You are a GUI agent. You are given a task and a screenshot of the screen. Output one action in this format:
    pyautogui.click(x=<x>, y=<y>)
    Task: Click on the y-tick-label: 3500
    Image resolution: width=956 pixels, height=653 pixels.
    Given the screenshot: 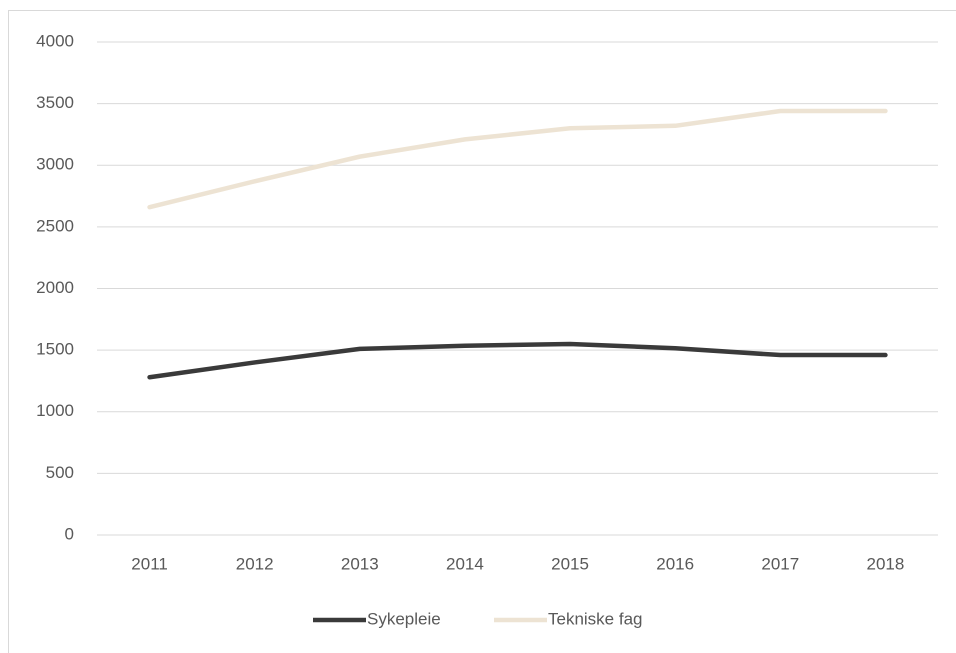 What is the action you would take?
    pyautogui.click(x=55, y=102)
    